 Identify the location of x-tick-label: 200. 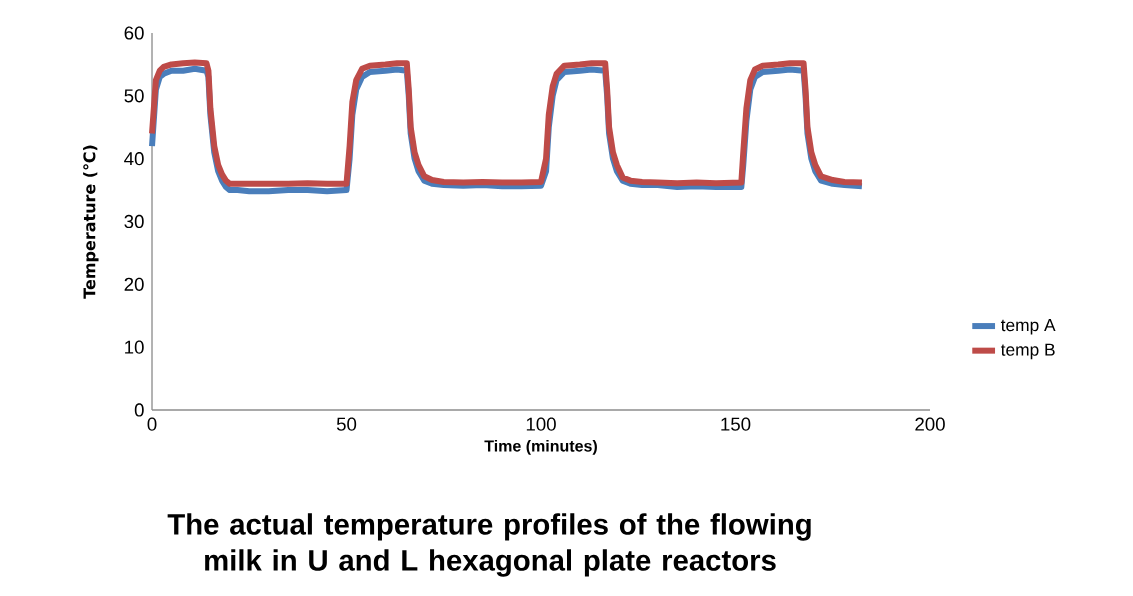
(930, 424).